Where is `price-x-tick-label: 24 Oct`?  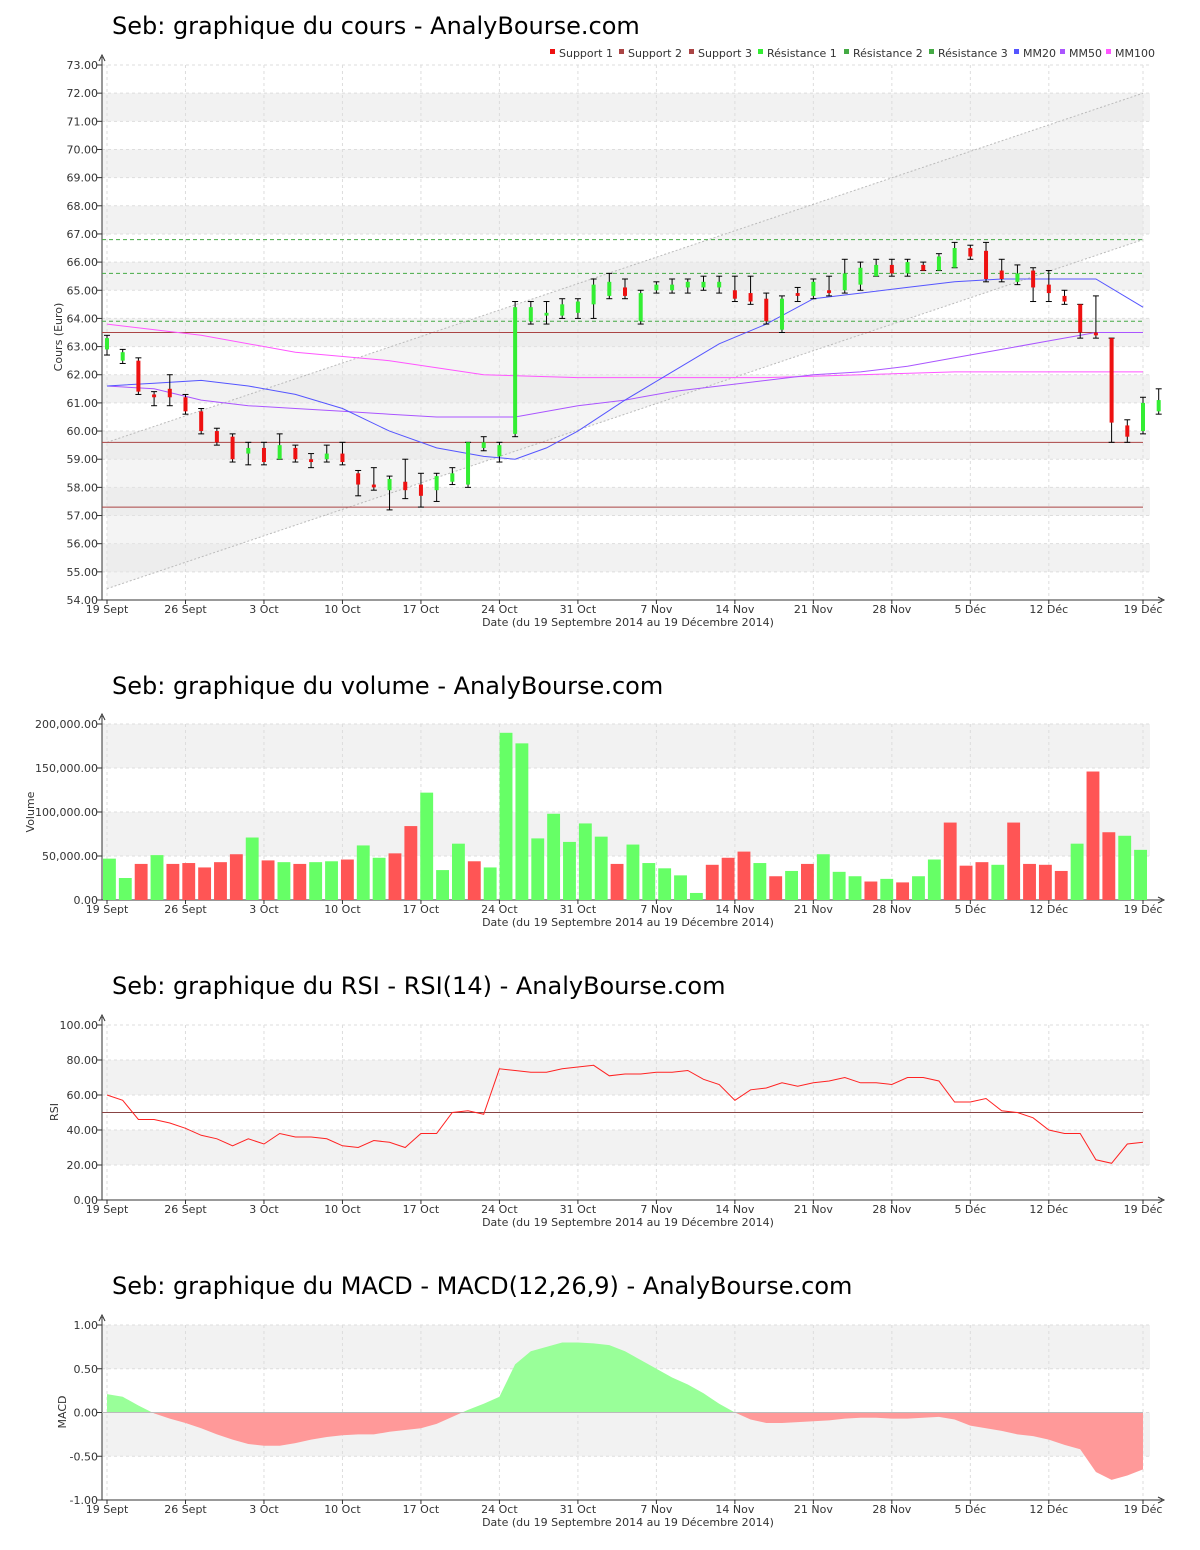
price-x-tick-label: 24 Oct is located at coordinates (499, 609).